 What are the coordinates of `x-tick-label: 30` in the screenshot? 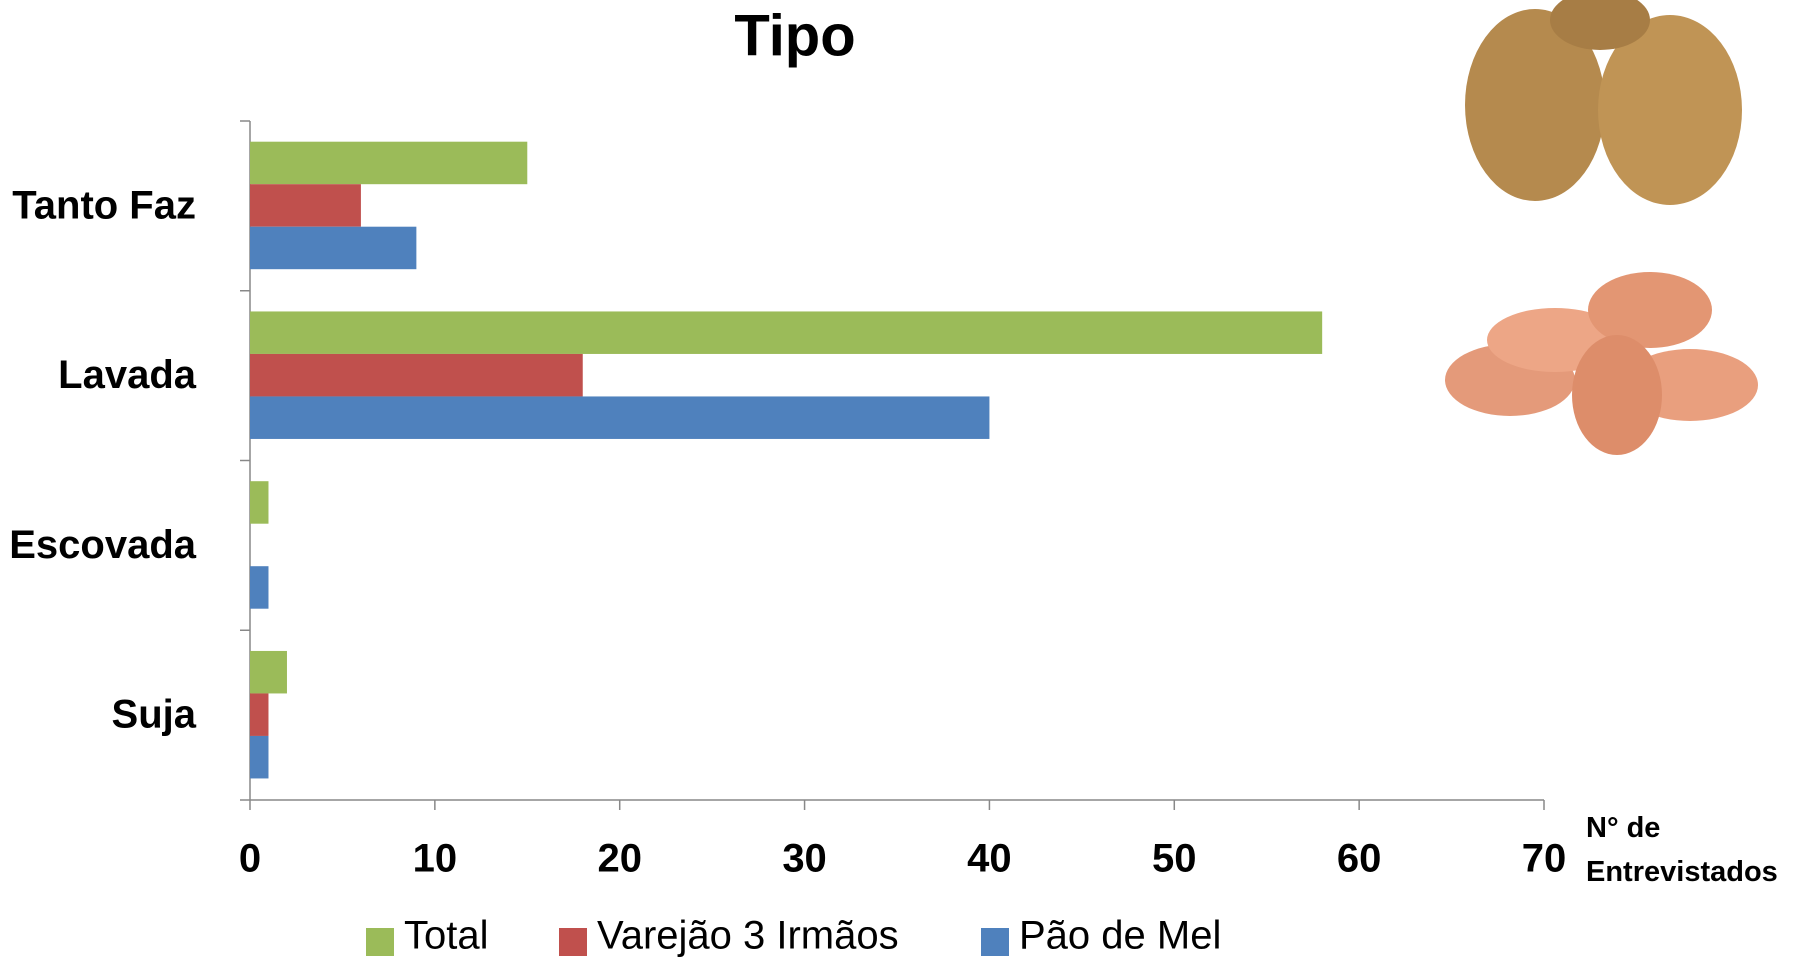 It's located at (804, 859).